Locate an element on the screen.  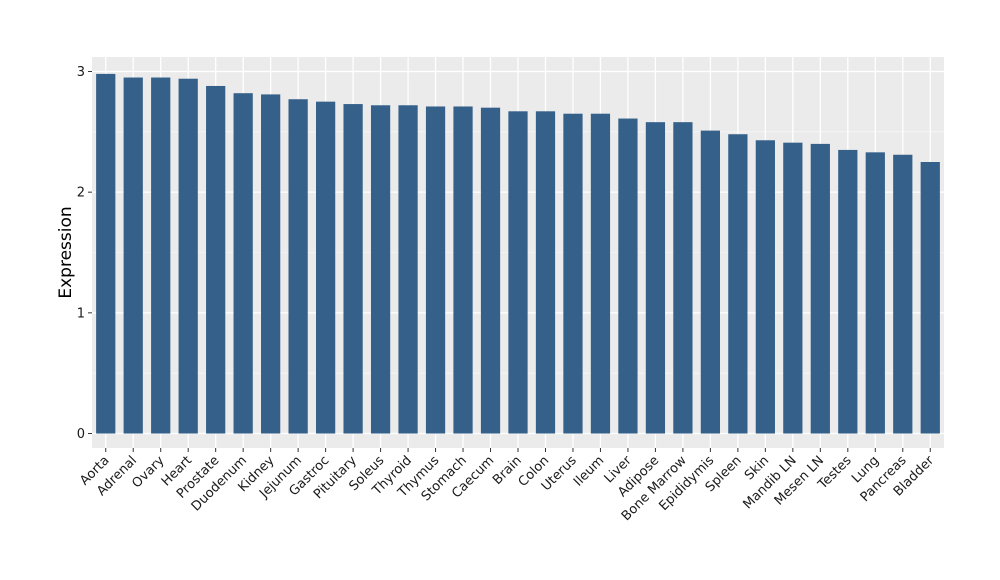
y-axis-title: Expression is located at coordinates (66, 252).